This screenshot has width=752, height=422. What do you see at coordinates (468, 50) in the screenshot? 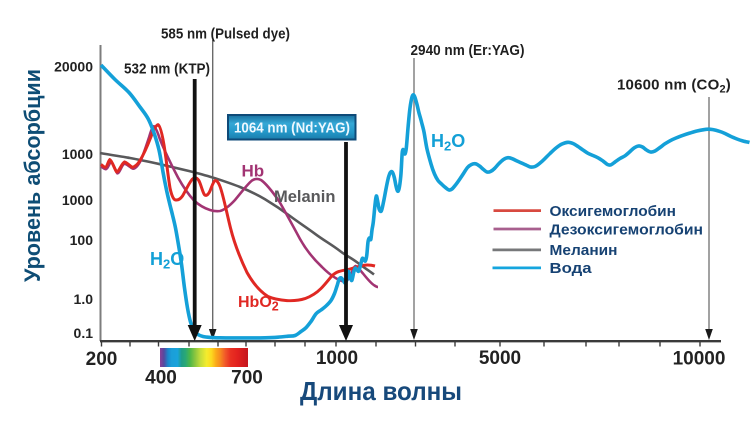
I see `svg-text: 2940 nm (Er:YAG)` at bounding box center [468, 50].